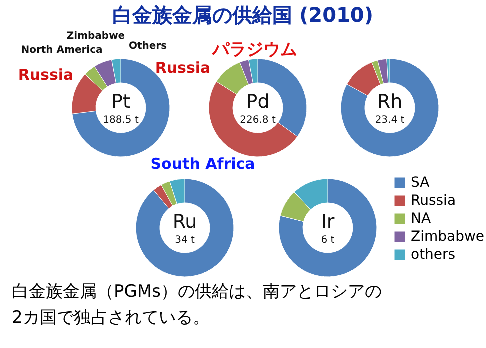 The height and width of the screenshot is (348, 486). Describe the element at coordinates (390, 120) in the screenshot. I see `text: 23.4 t` at that location.